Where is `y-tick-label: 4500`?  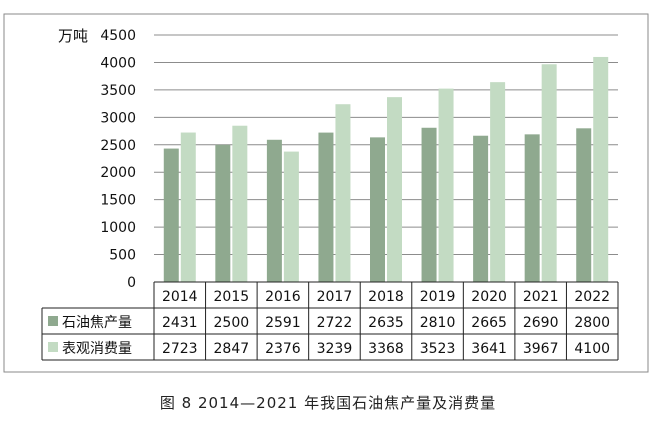
y-tick-label: 4500 is located at coordinates (118, 36).